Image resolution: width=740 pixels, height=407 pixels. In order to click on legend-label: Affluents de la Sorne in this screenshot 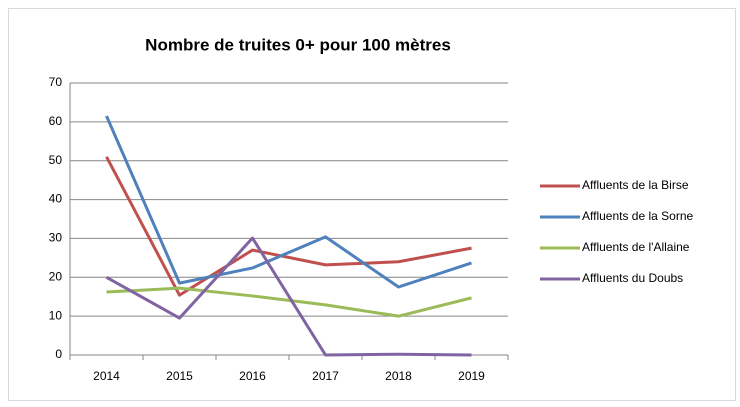, I will do `click(638, 216)`.